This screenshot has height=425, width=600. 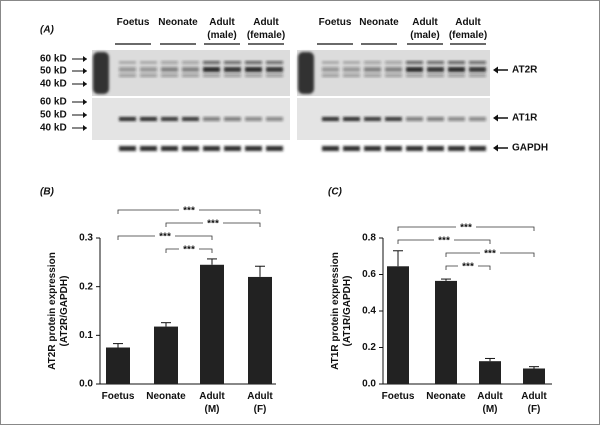 I want to click on y-tick-label: 0.6, so click(x=369, y=274).